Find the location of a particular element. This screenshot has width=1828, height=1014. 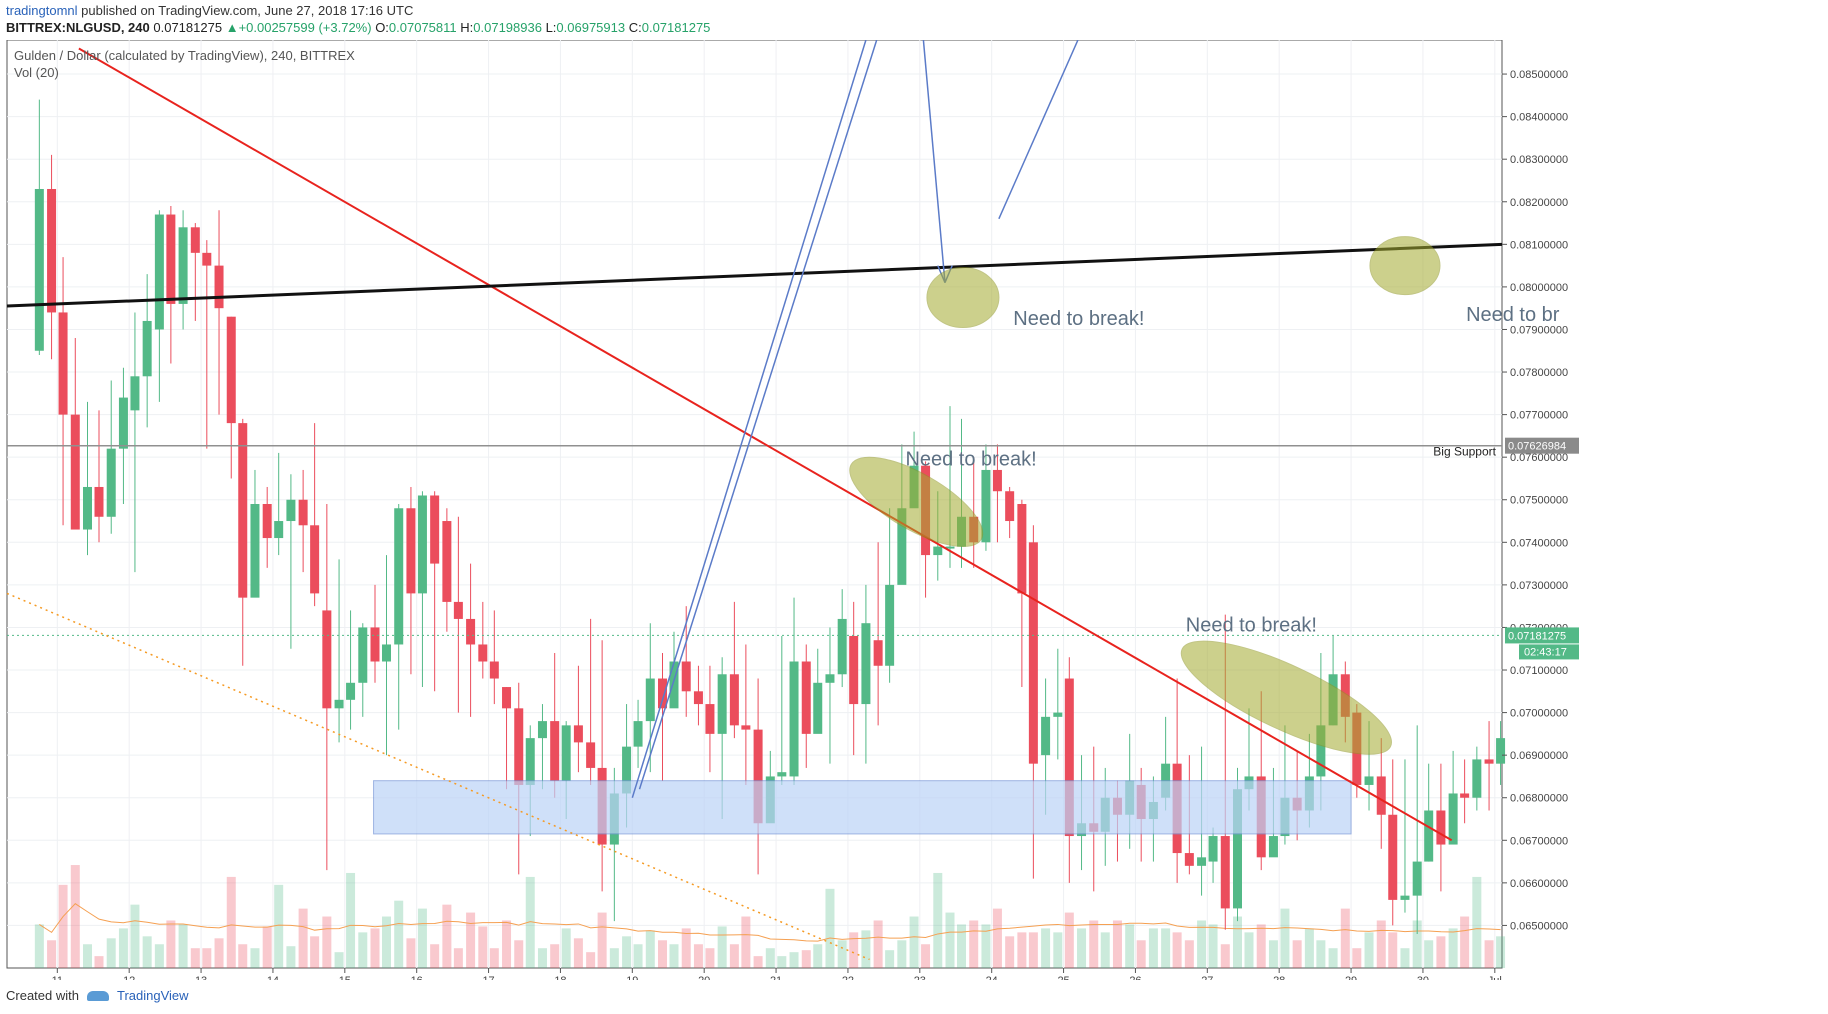

y-tick-label: 0.07500000 is located at coordinates (1539, 501).